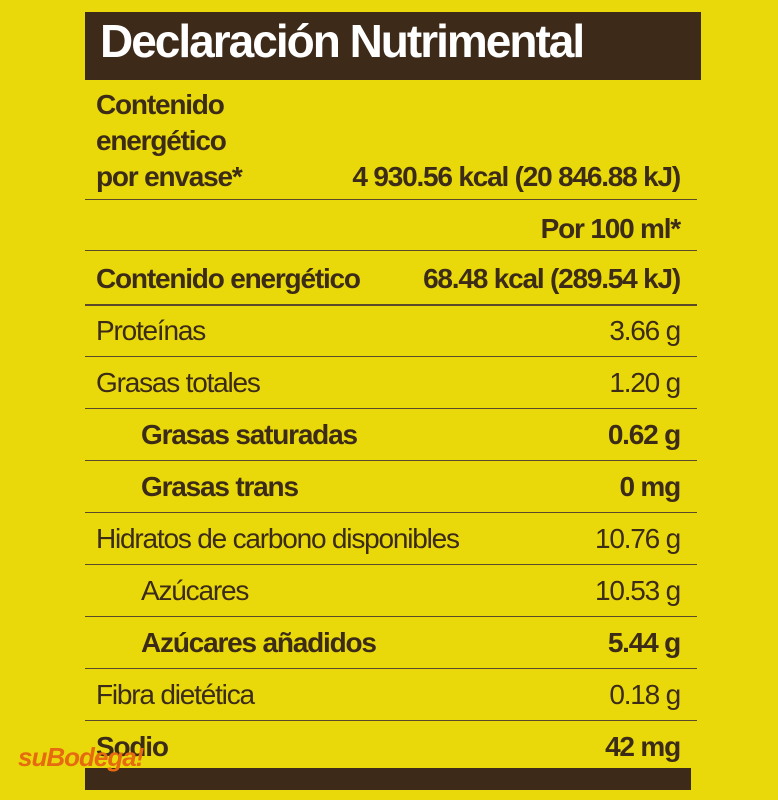  What do you see at coordinates (178, 382) in the screenshot?
I see `nutrient-label: Grasas totales` at bounding box center [178, 382].